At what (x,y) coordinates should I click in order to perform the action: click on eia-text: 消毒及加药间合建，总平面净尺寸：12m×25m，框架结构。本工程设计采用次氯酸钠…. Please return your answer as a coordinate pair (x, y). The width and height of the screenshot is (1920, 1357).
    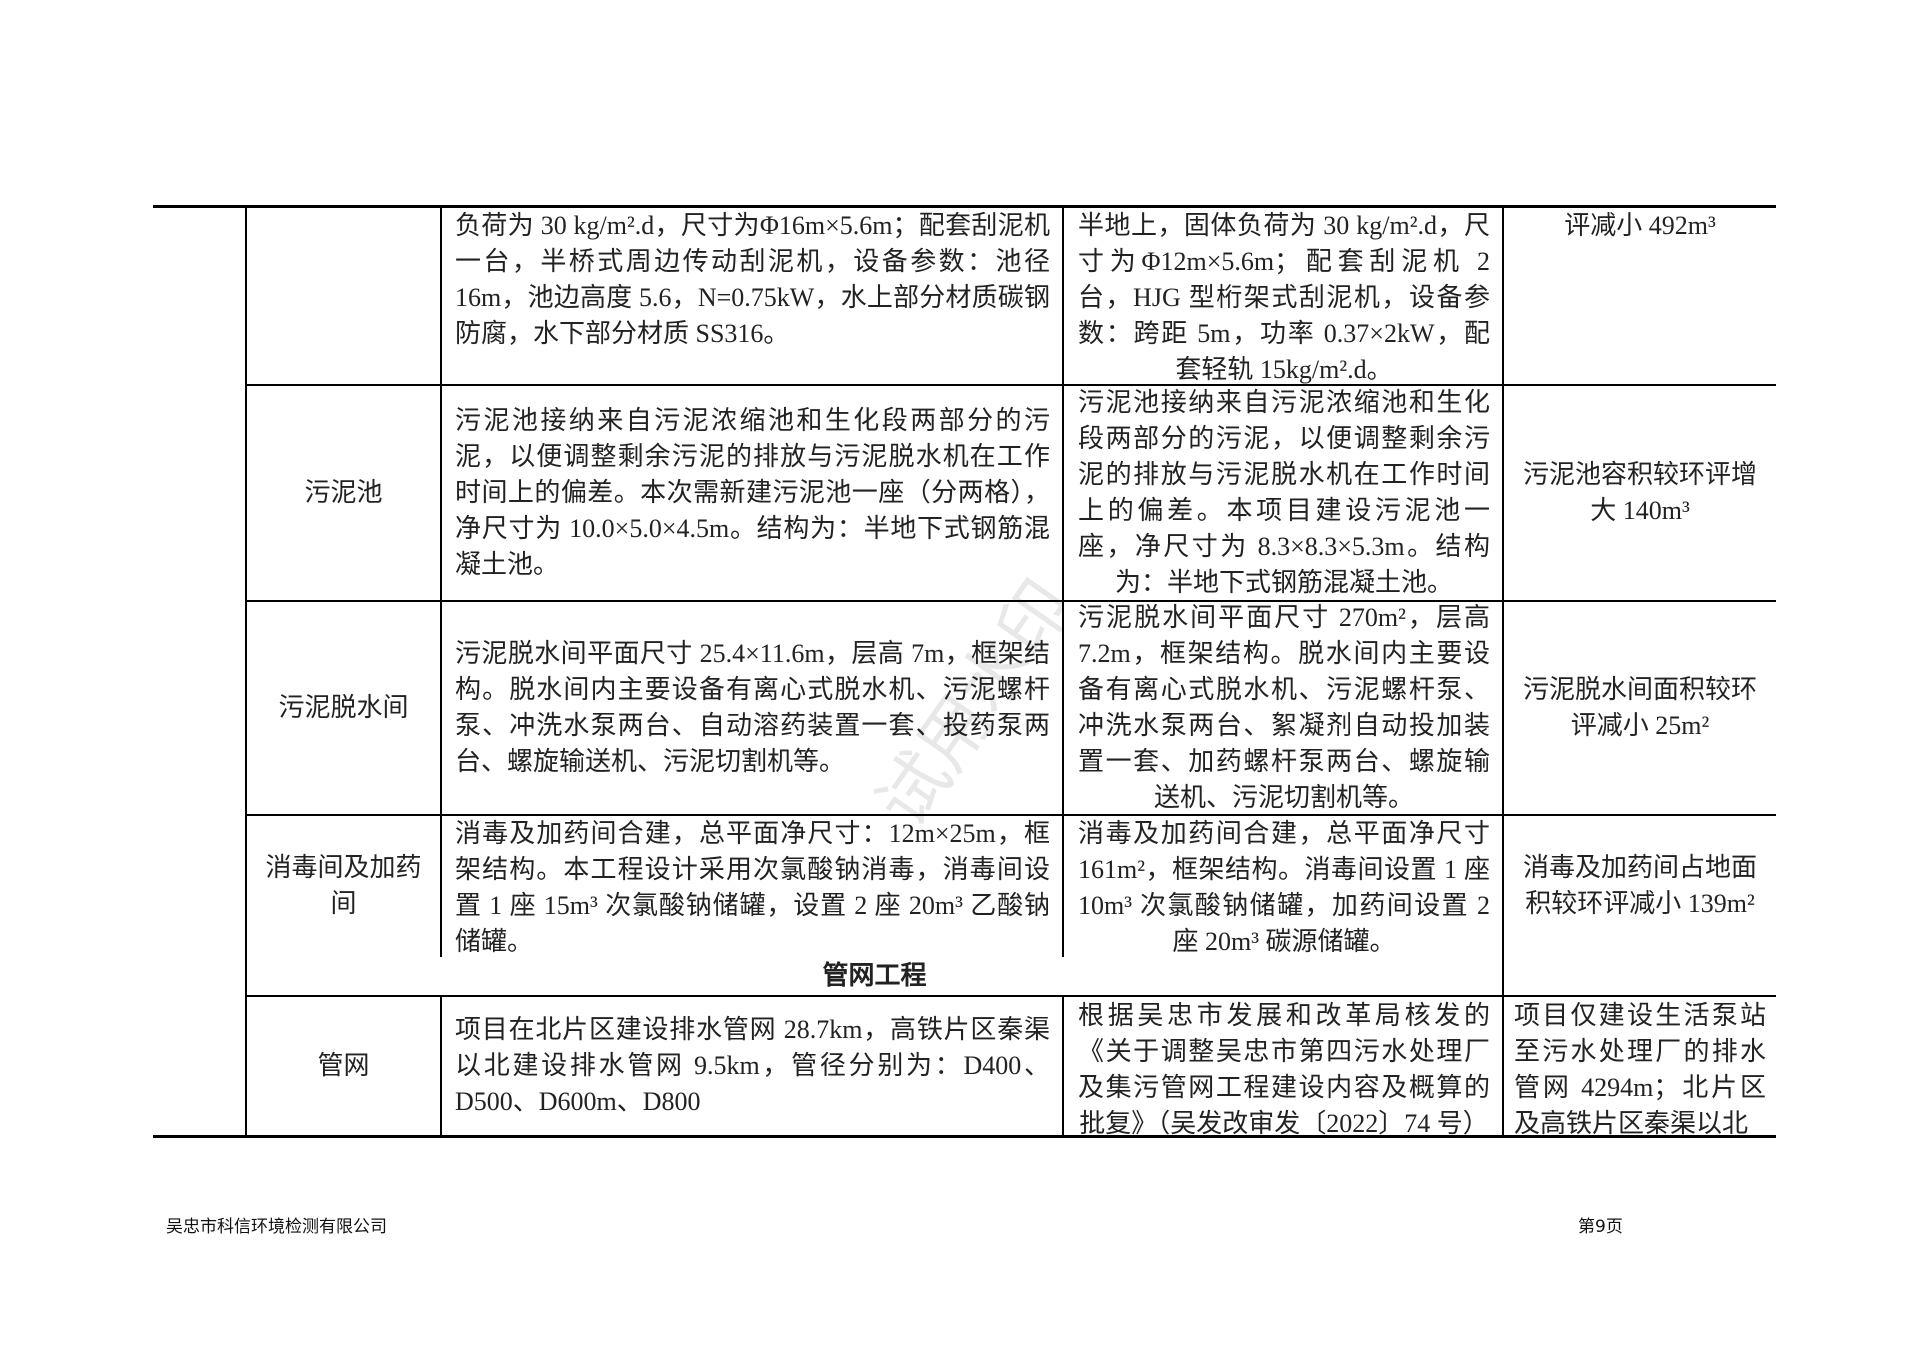
    Looking at the image, I should click on (752, 887).